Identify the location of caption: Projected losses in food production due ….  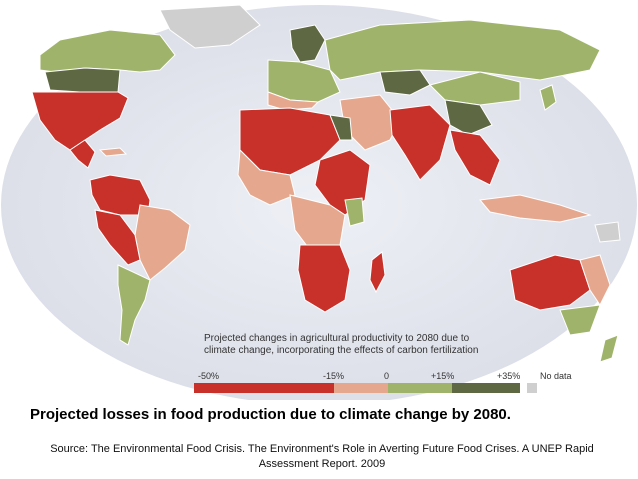
(270, 414).